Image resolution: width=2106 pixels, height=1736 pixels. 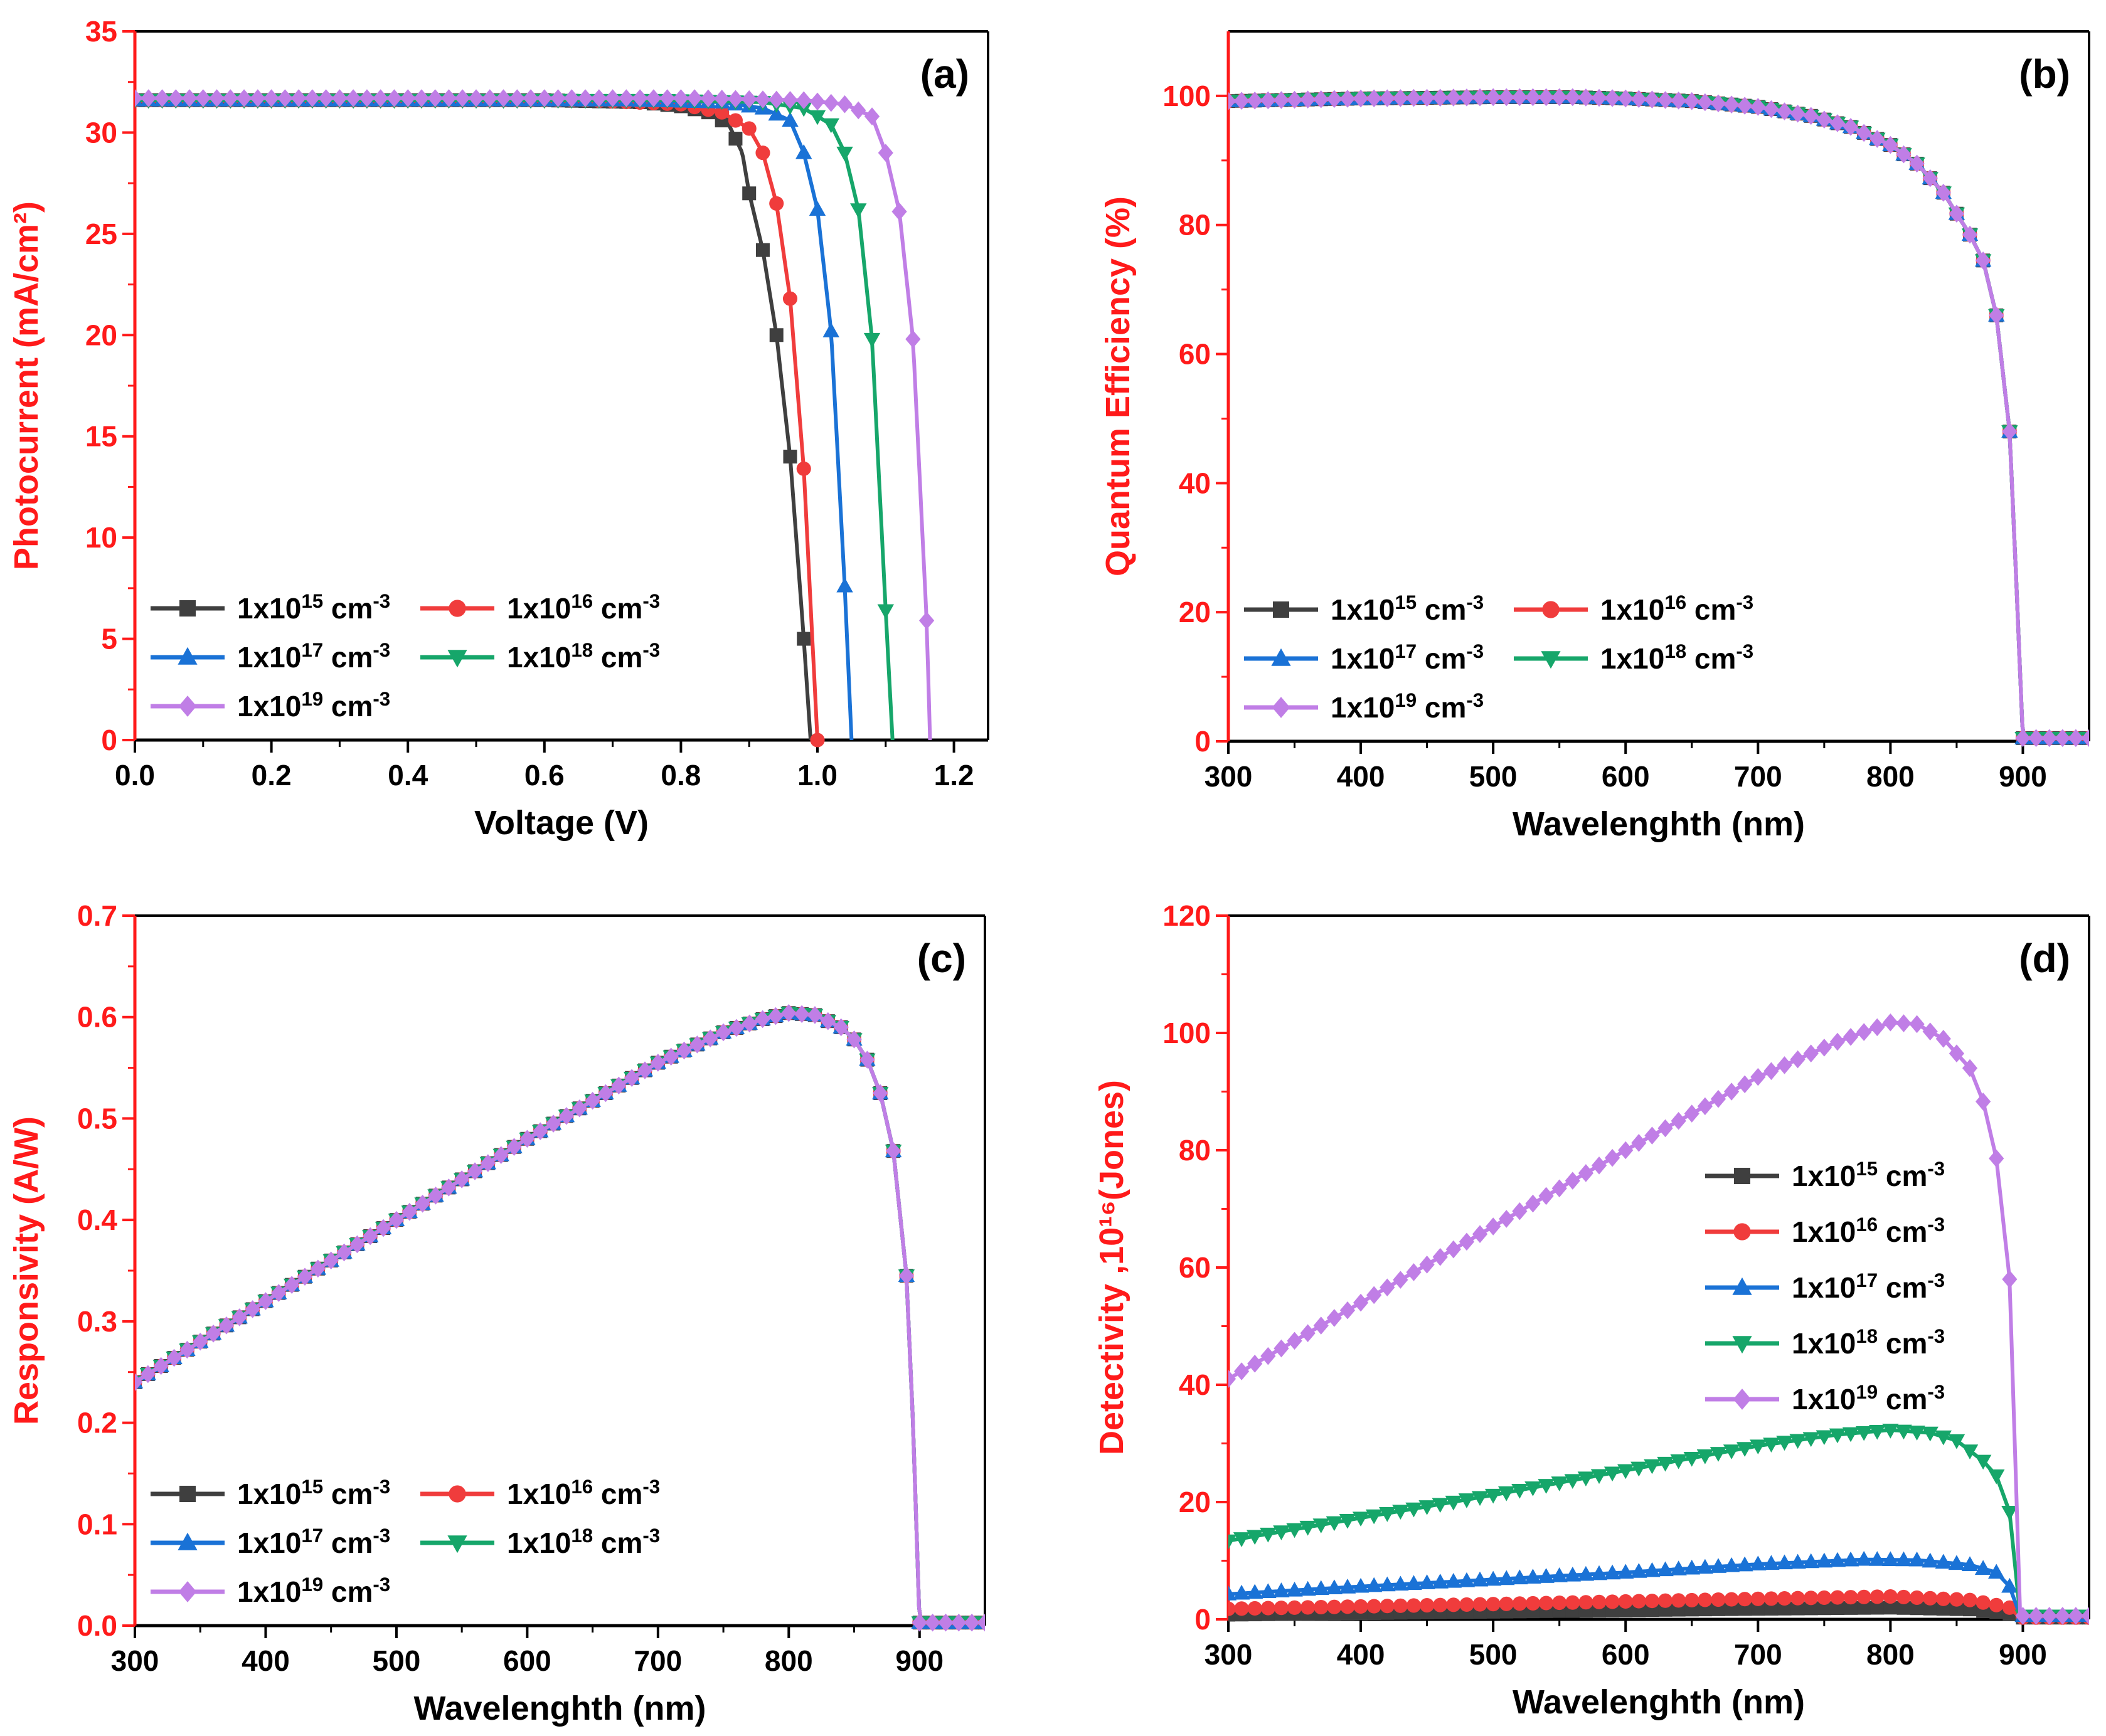 I want to click on legend-label: 1x1015 cm-3, so click(x=1868, y=1175).